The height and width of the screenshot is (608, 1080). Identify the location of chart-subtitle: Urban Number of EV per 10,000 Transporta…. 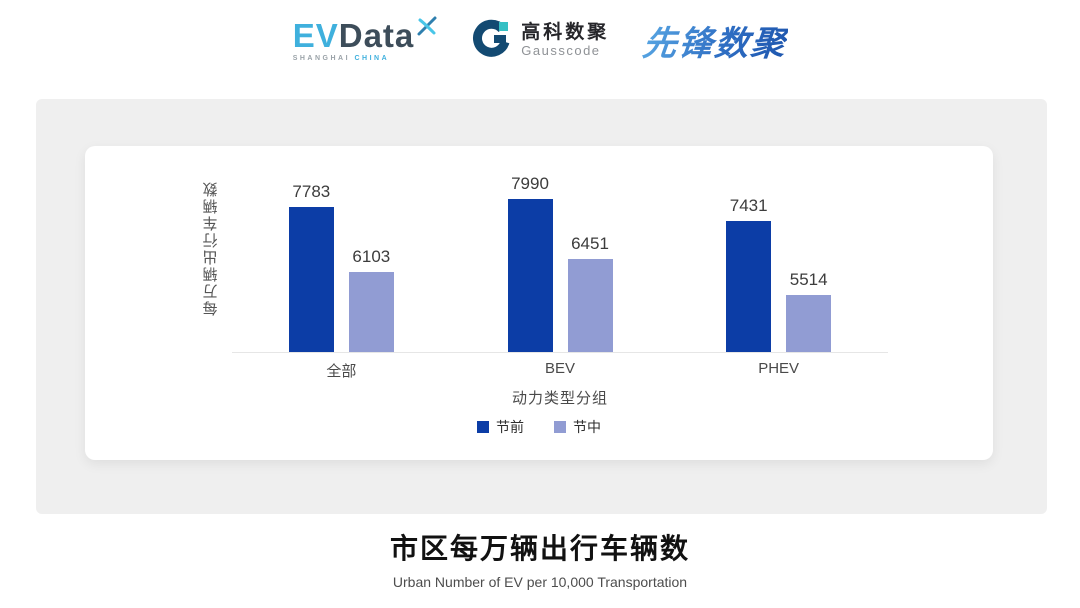
(540, 582).